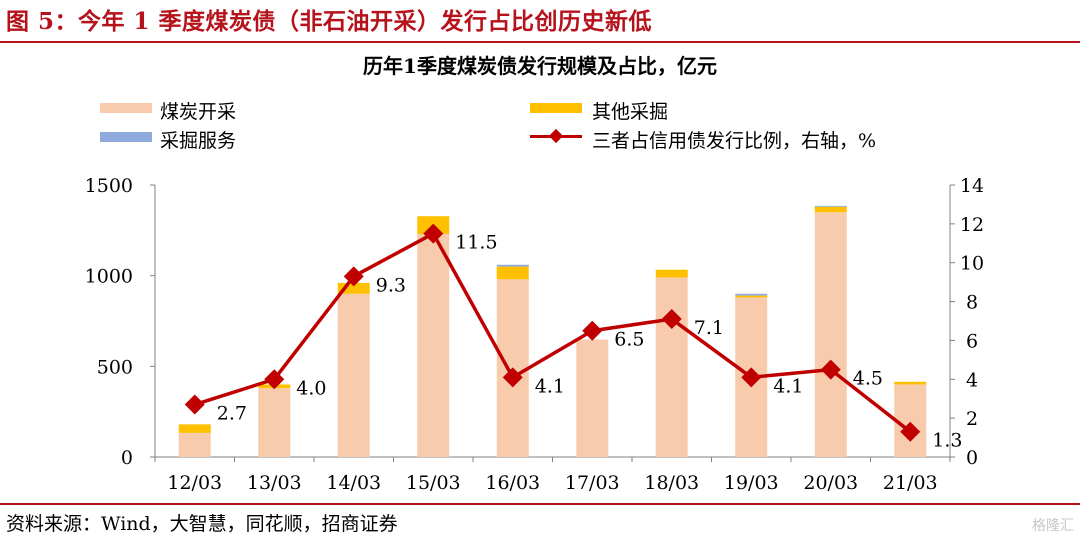  What do you see at coordinates (709, 328) in the screenshot?
I see `ratio-data-label: 7.1` at bounding box center [709, 328].